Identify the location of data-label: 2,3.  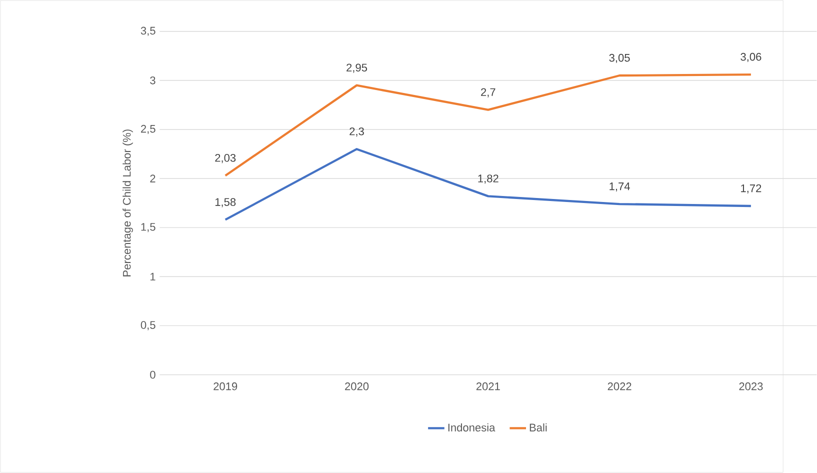
(357, 132).